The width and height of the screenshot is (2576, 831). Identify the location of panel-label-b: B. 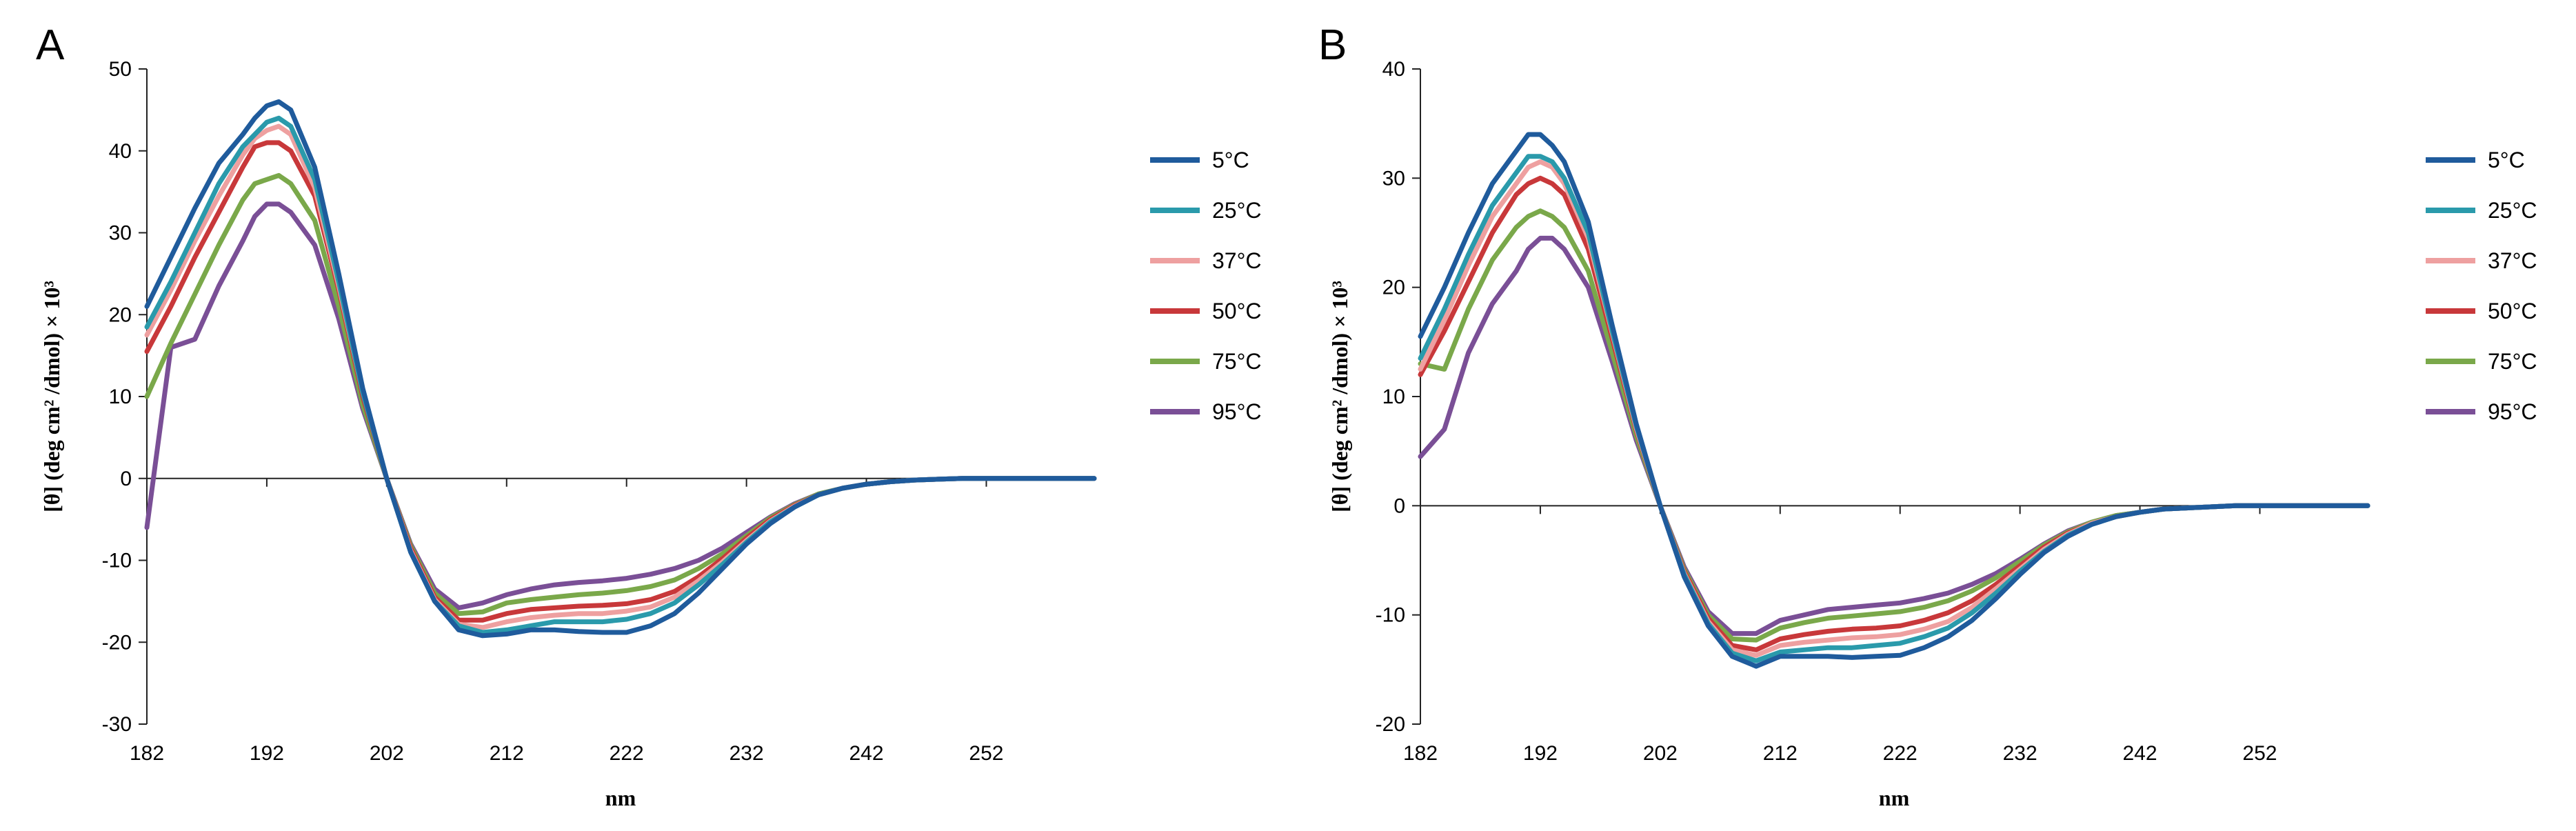
(1332, 45).